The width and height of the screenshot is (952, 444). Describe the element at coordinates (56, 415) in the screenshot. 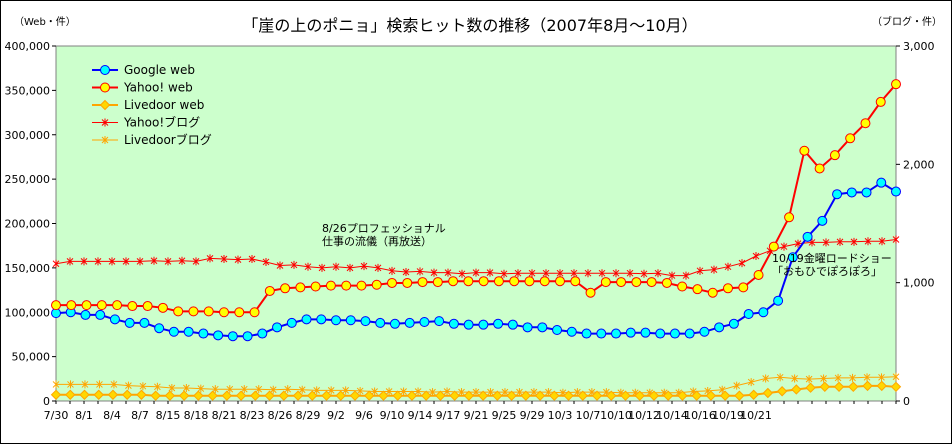

I see `x-tick-label: 7/30` at that location.